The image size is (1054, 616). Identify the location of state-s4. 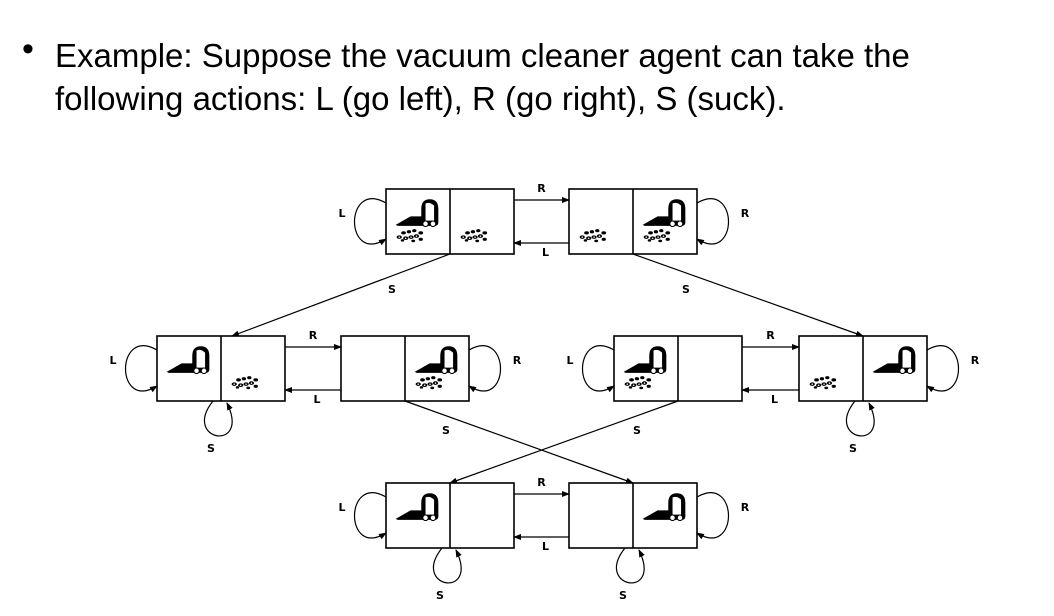
(405, 368).